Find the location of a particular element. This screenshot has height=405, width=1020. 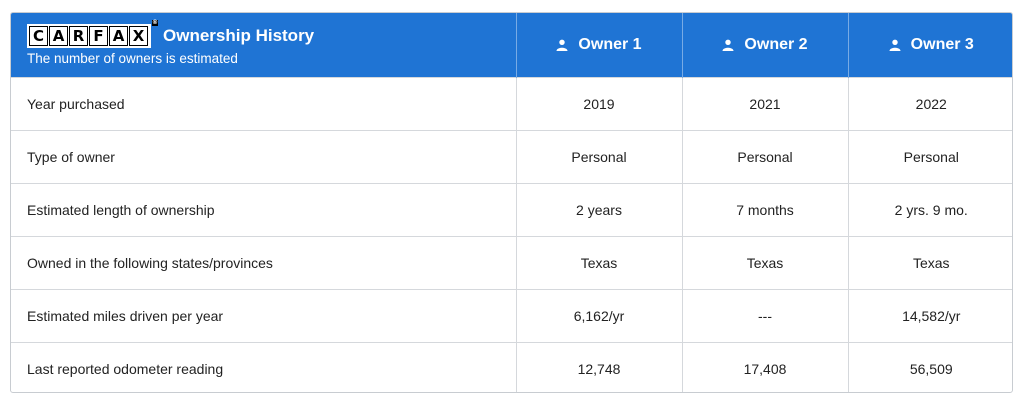

owner-3-value: 2 yrs. 9 mo. is located at coordinates (929, 210).